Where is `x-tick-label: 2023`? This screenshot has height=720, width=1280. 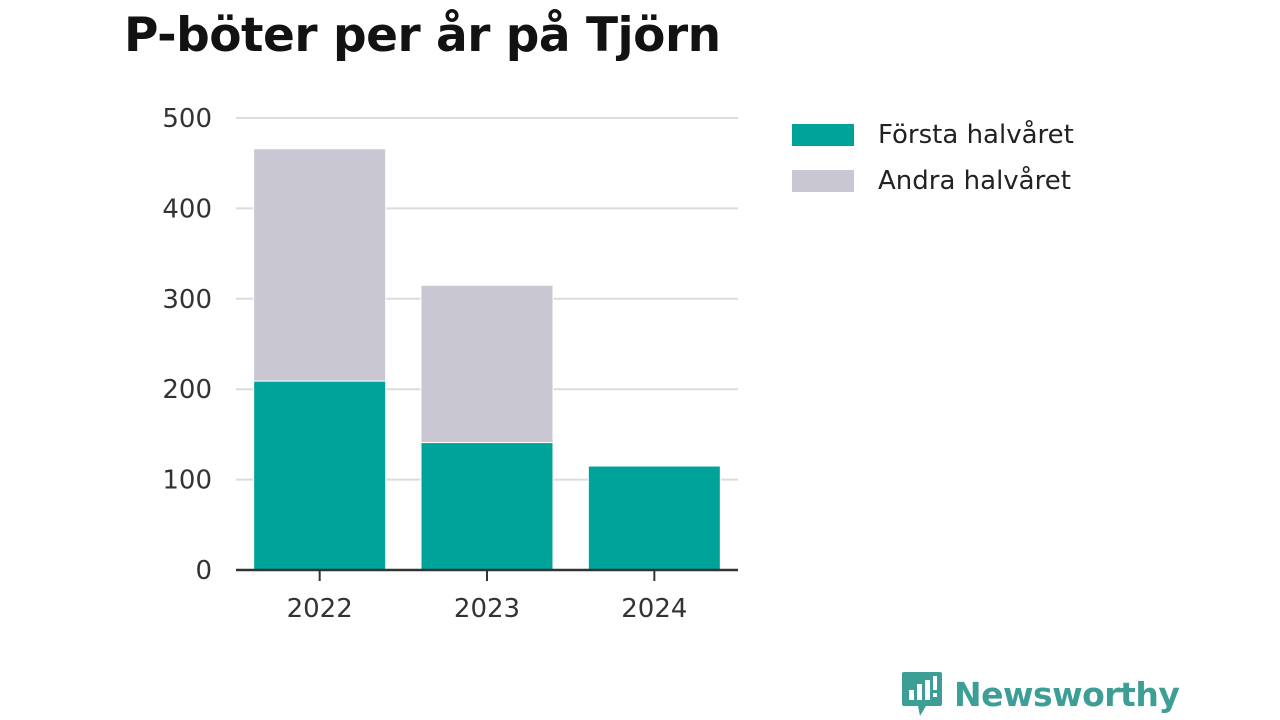 x-tick-label: 2023 is located at coordinates (487, 609).